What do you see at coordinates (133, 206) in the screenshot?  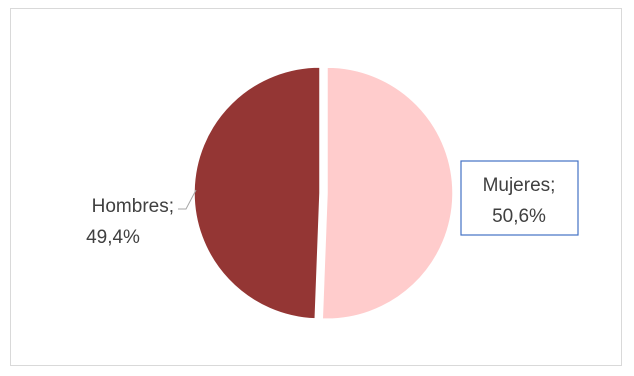 I see `hombres-label-name: Hombres;` at bounding box center [133, 206].